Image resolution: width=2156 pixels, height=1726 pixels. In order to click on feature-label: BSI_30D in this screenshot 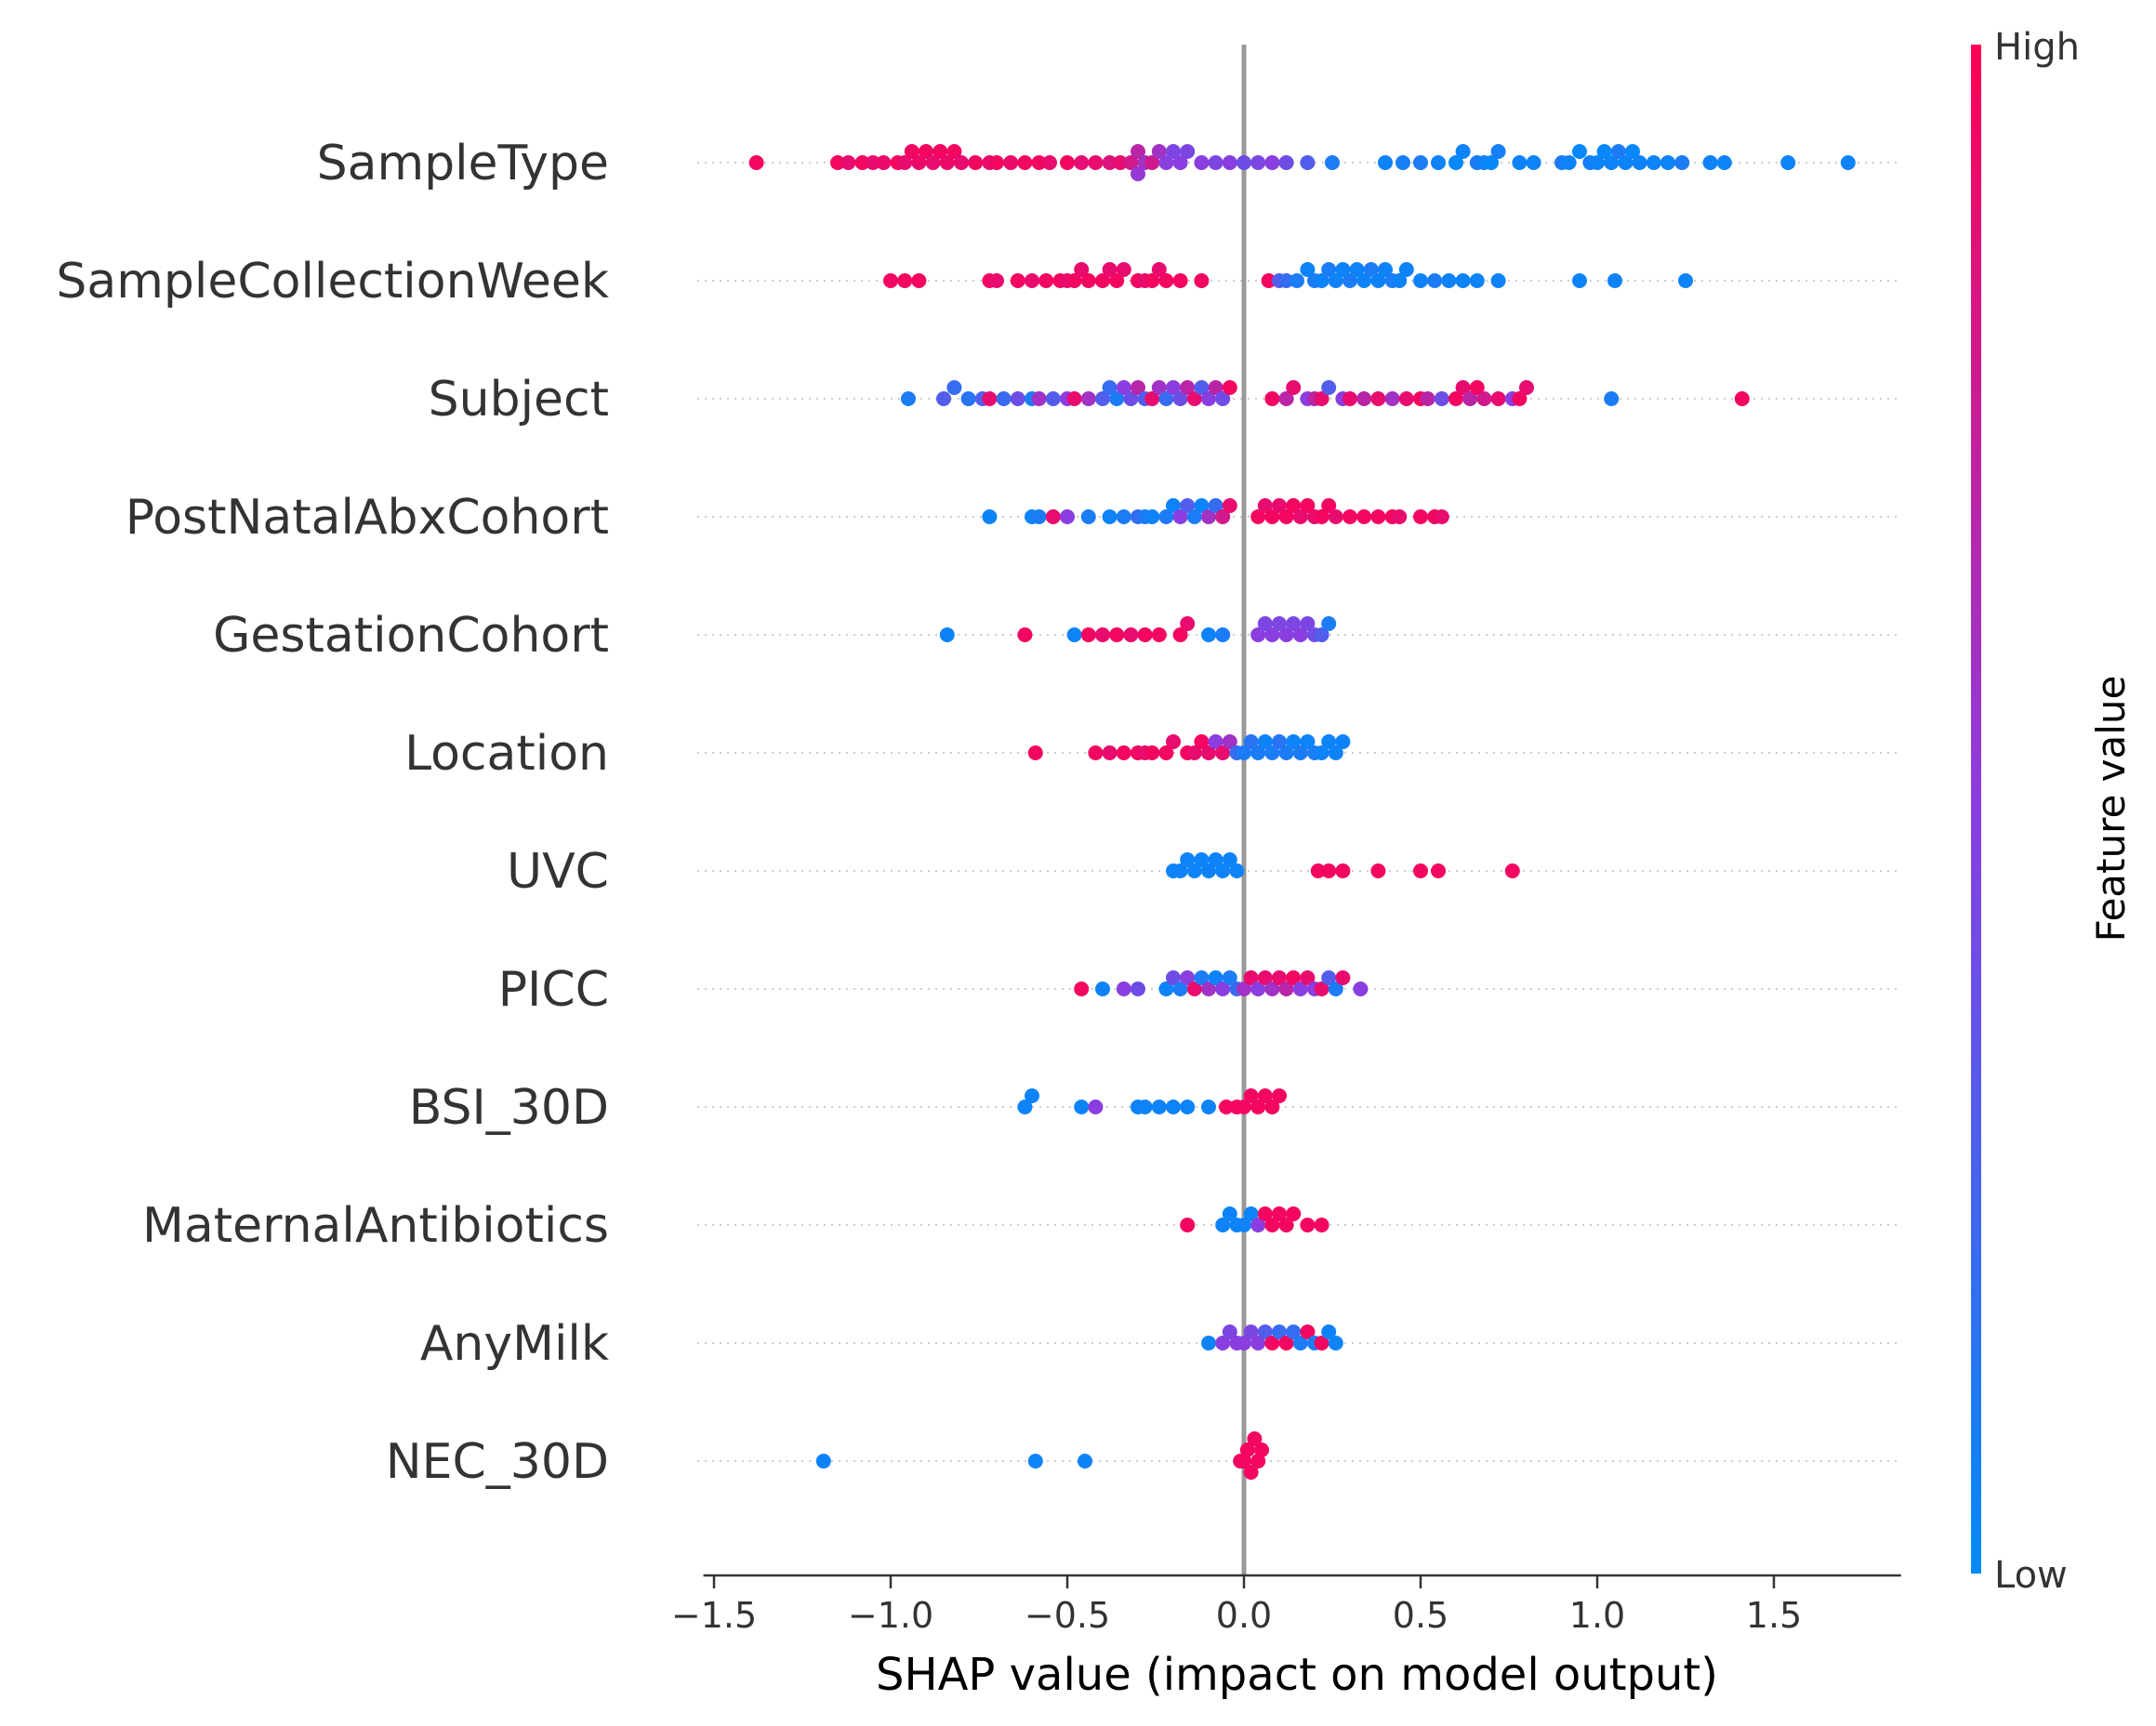, I will do `click(509, 1108)`.